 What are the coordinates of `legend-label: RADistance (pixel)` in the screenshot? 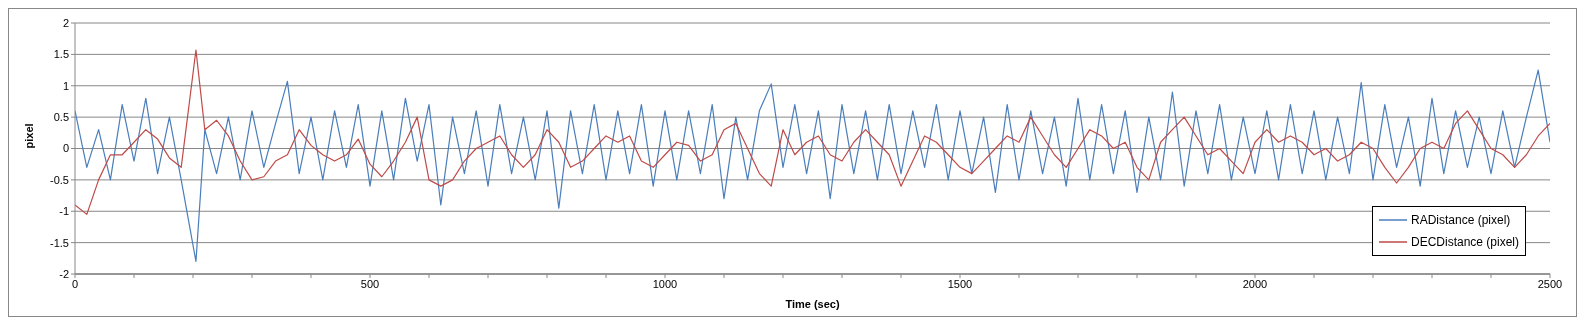 It's located at (1460, 220).